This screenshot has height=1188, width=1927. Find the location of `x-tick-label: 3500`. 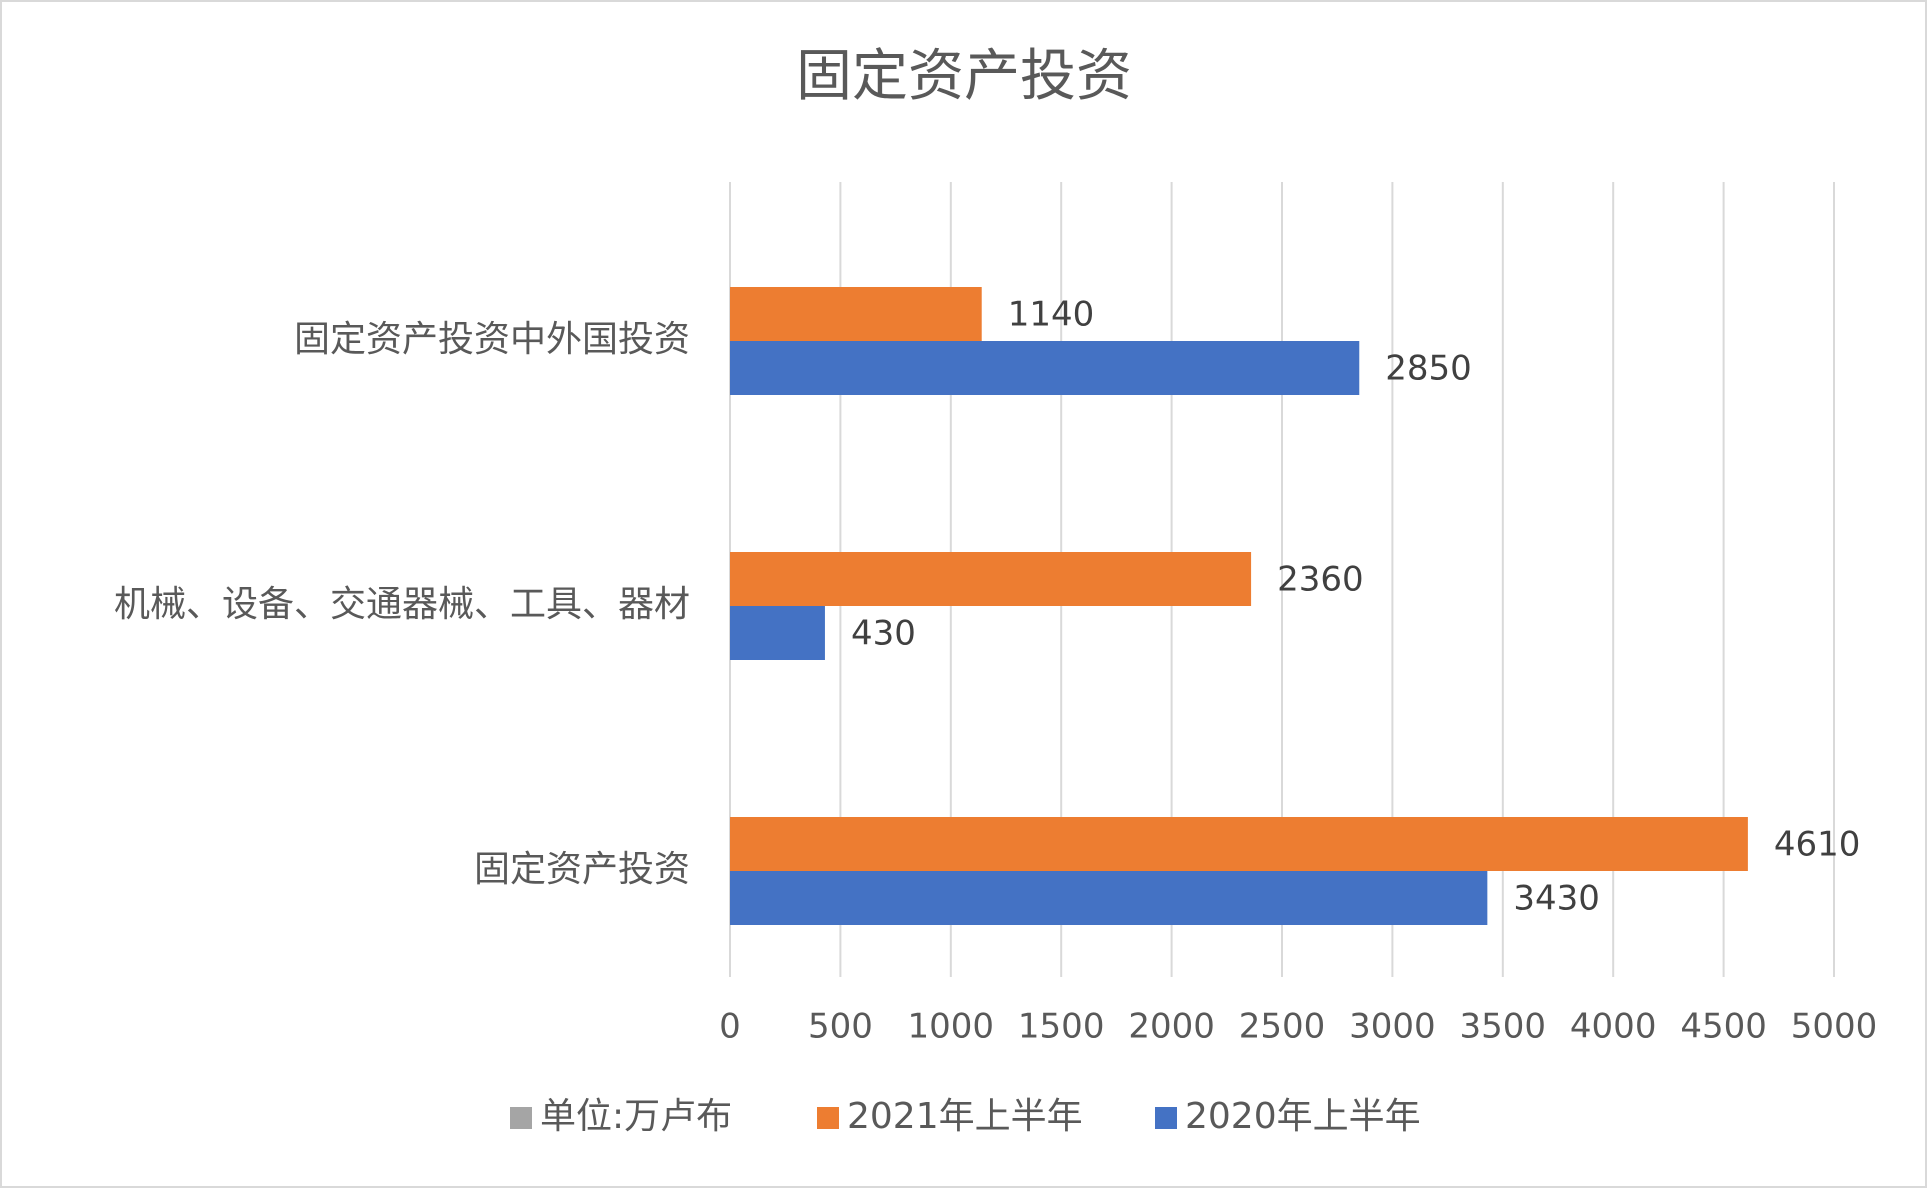

x-tick-label: 3500 is located at coordinates (1503, 1027).